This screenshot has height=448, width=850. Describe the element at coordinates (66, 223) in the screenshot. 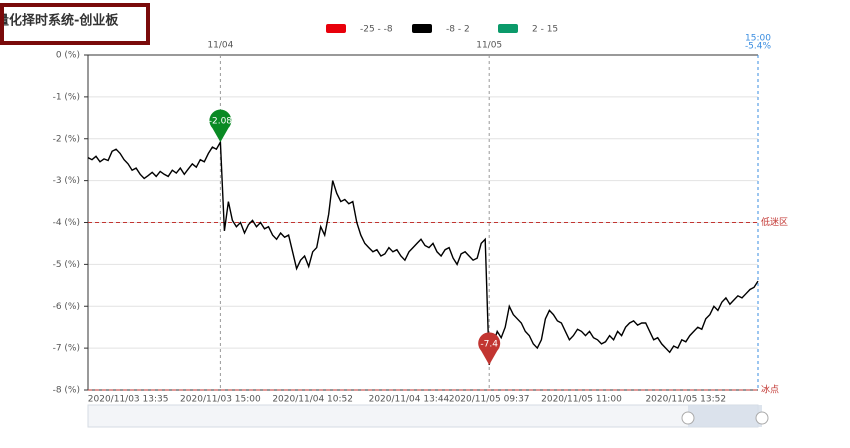

I see `y-tick-label: -4 (%)` at that location.